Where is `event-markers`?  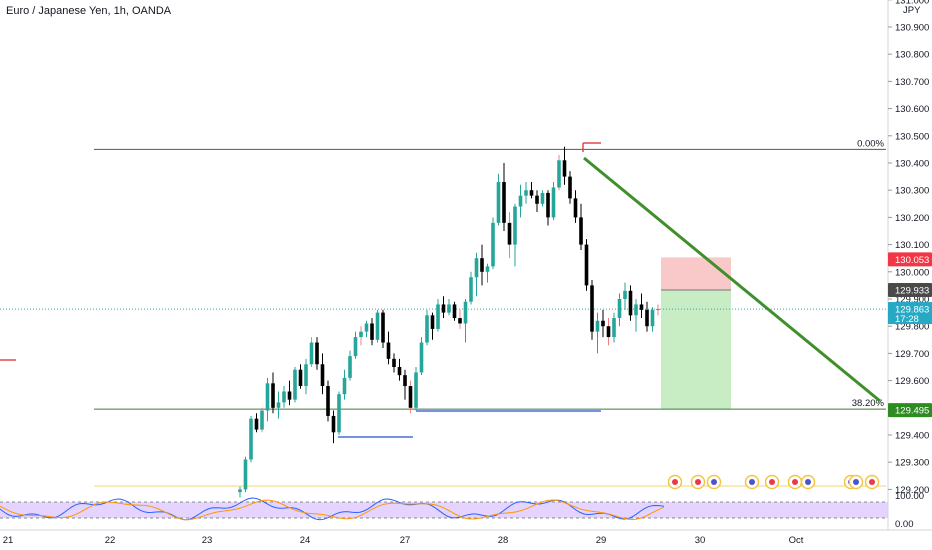 event-markers is located at coordinates (773, 482).